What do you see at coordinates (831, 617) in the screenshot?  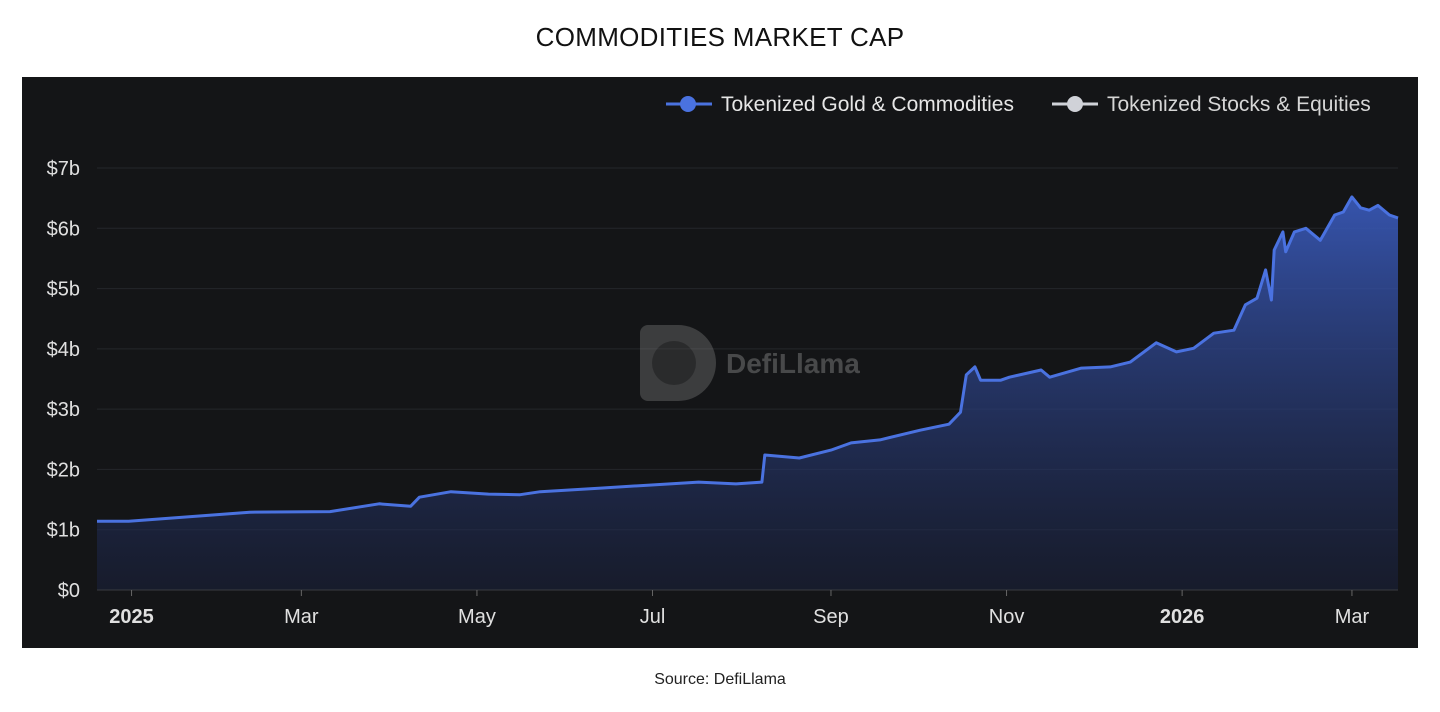 I see `x-tick-label: Sep` at bounding box center [831, 617].